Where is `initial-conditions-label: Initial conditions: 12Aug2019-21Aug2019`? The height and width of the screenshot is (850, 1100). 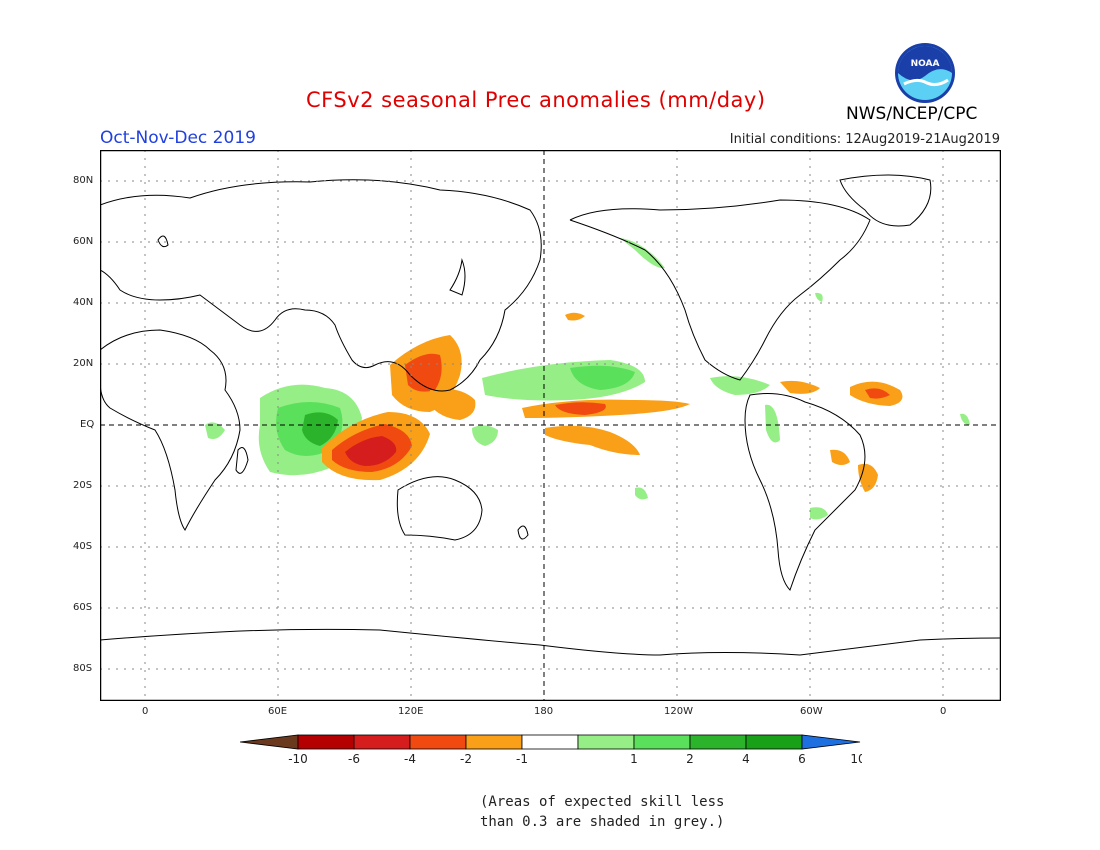
initial-conditions-label: Initial conditions: 12Aug2019-21Aug2019 is located at coordinates (864, 139).